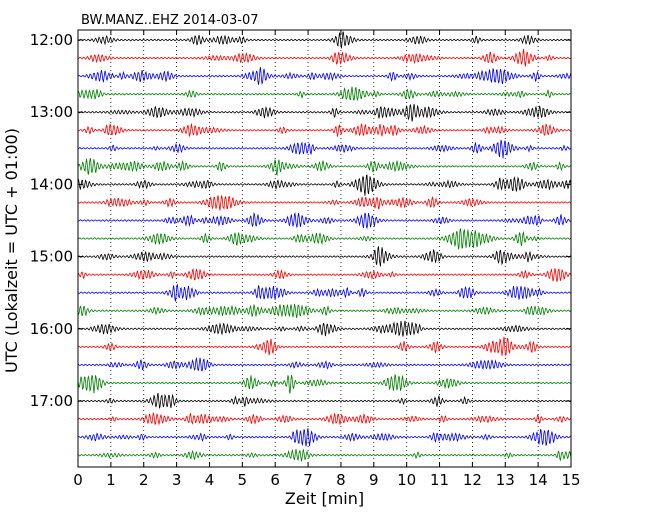 This screenshot has height=520, width=650. I want to click on x-tick-label: 10, so click(406, 480).